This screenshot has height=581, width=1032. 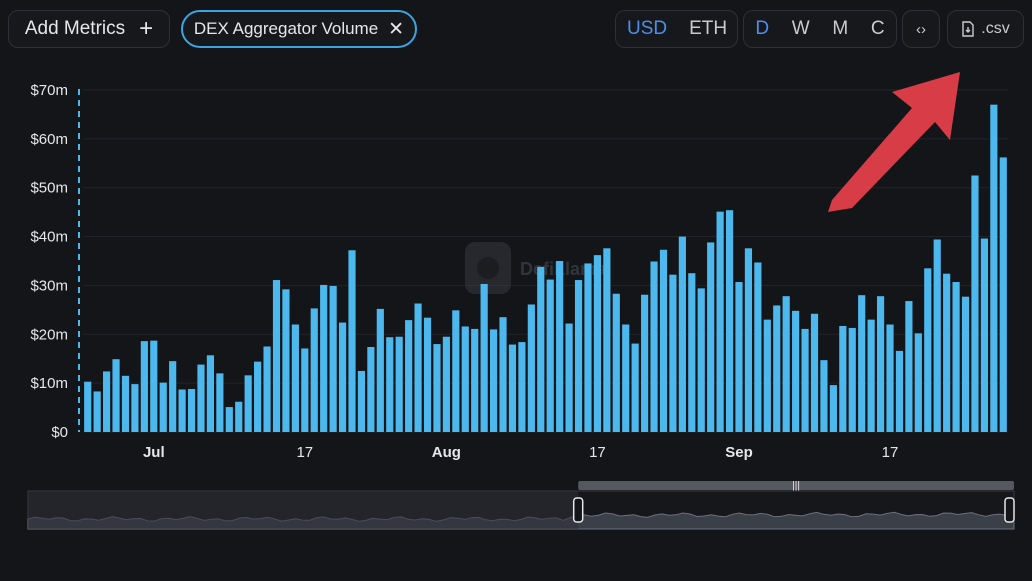 I want to click on close-icon: ✕, so click(x=396, y=29).